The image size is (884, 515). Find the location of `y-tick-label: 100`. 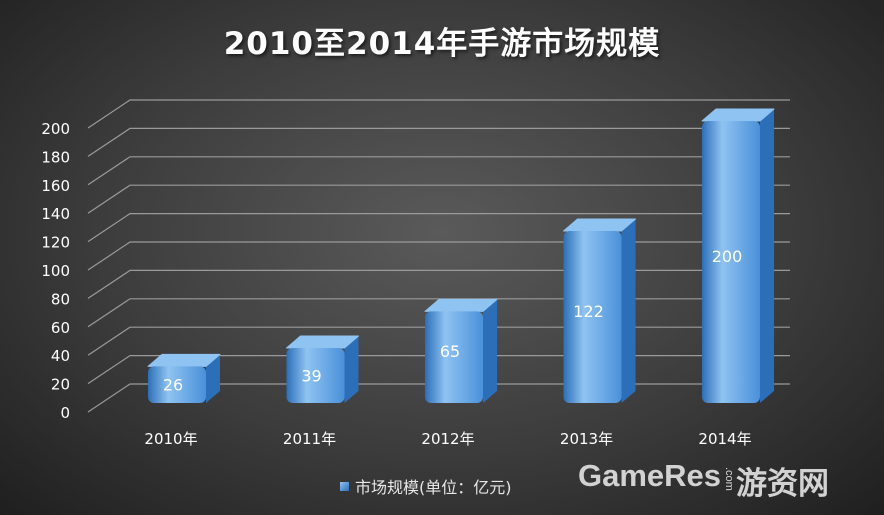

y-tick-label: 100 is located at coordinates (55, 271).